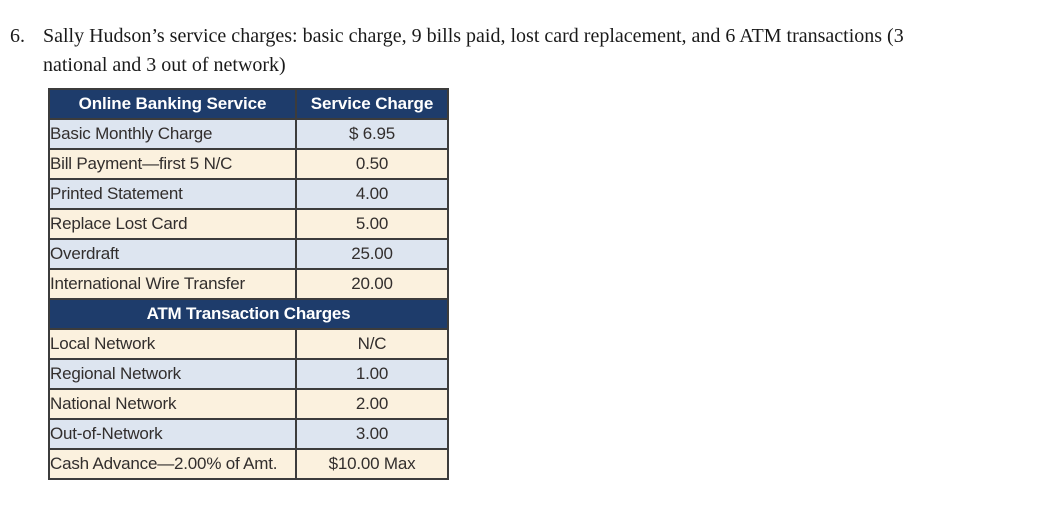  What do you see at coordinates (172, 224) in the screenshot?
I see `service-label-cell: Replace Lost Card` at bounding box center [172, 224].